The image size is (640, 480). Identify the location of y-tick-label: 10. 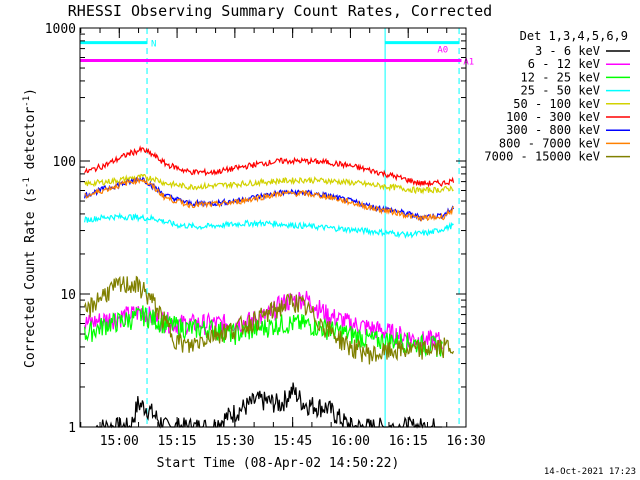
(68, 295).